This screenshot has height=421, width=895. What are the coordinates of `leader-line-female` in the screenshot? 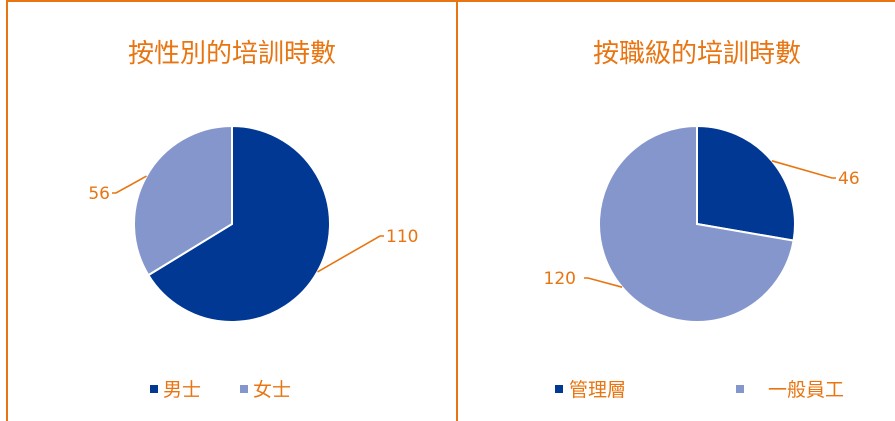 It's located at (129, 184).